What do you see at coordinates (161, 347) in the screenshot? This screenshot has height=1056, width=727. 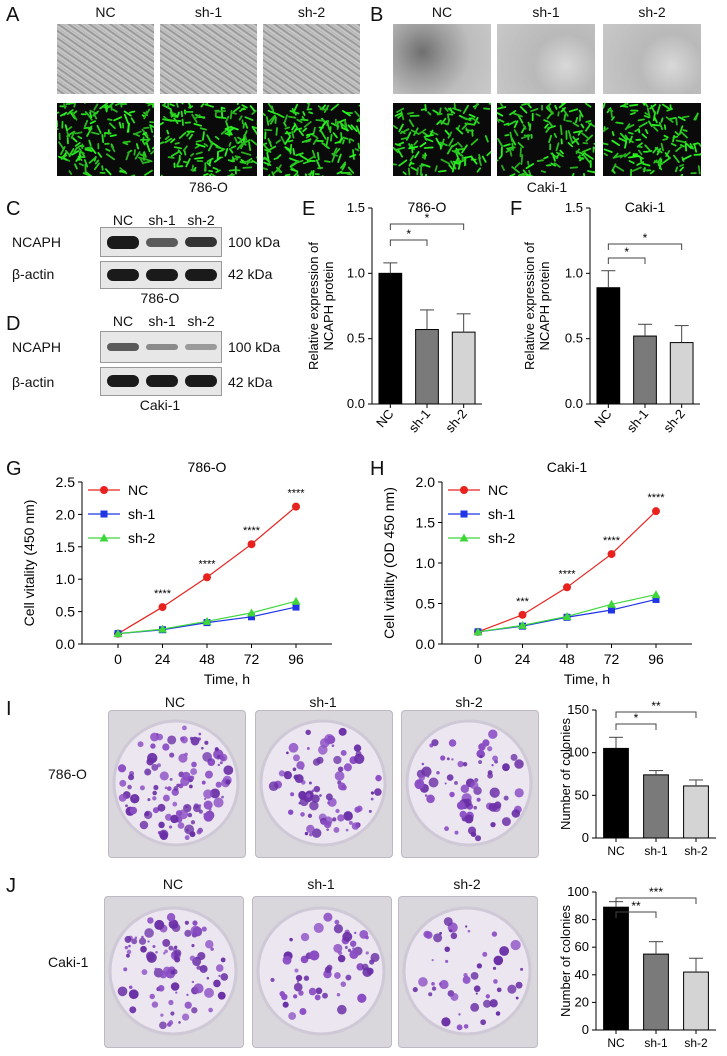 I see `d-blot-ncaph` at bounding box center [161, 347].